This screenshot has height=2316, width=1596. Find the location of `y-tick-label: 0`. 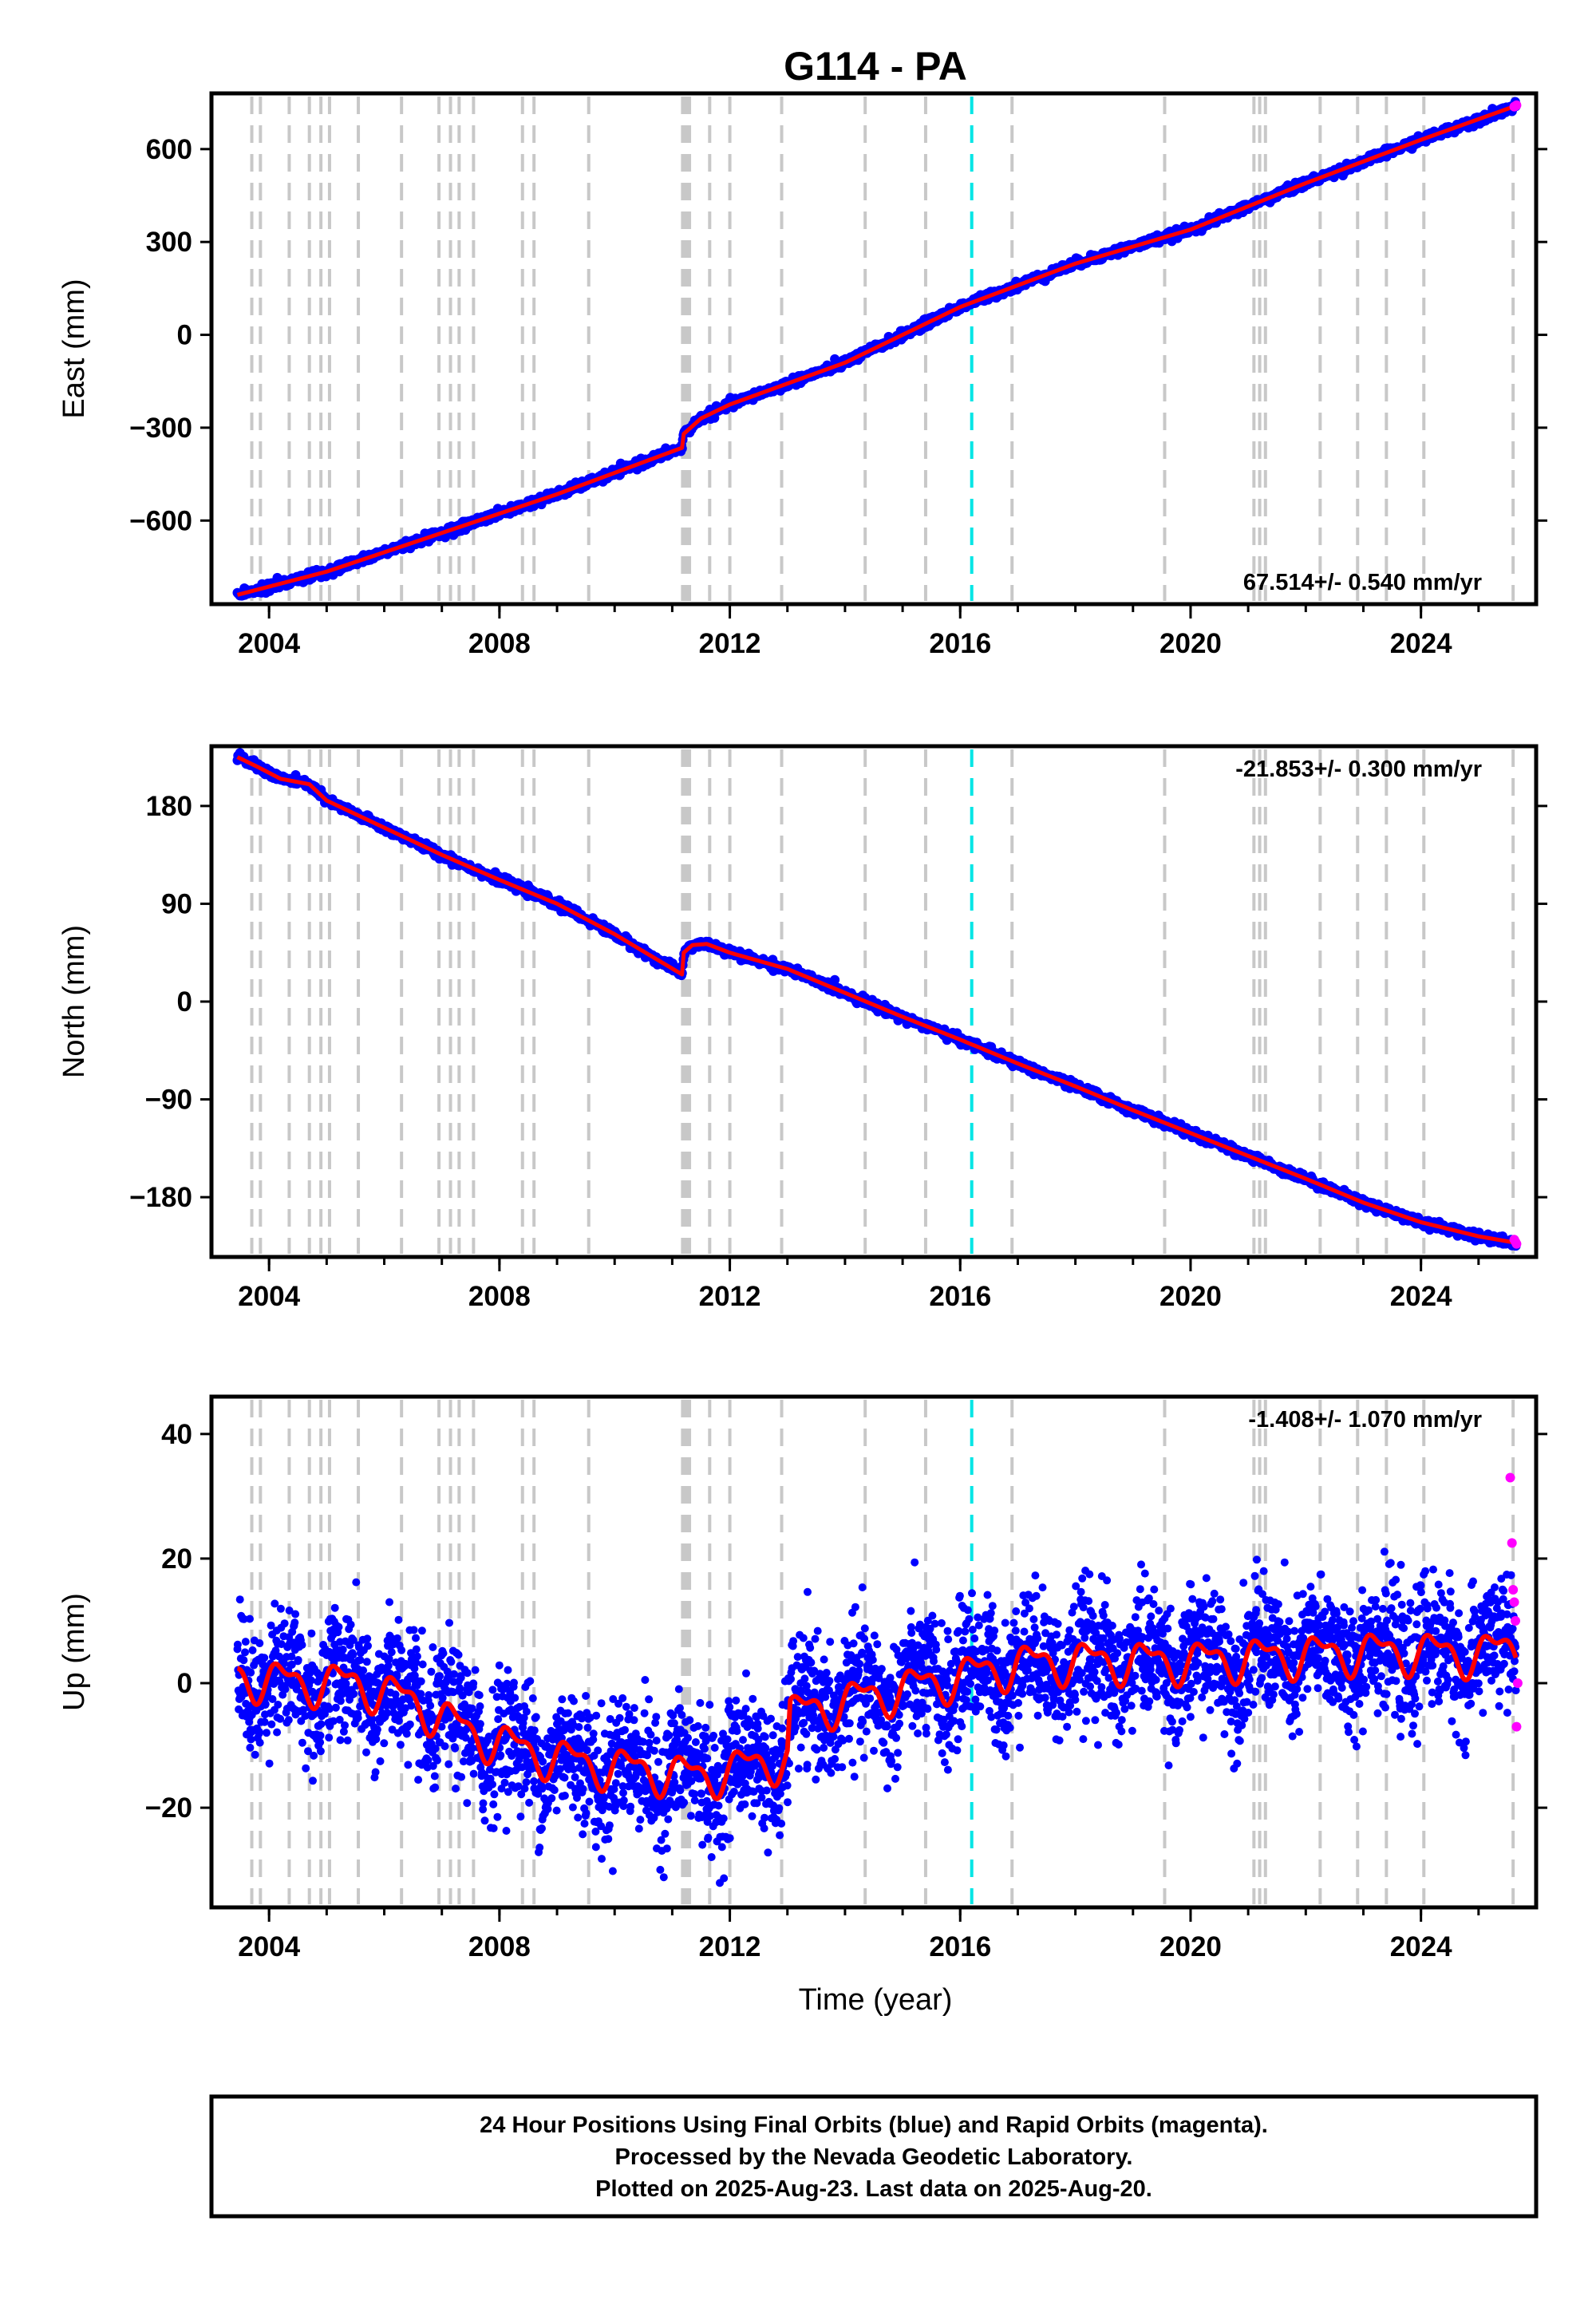

y-tick-label: 0 is located at coordinates (184, 1002).